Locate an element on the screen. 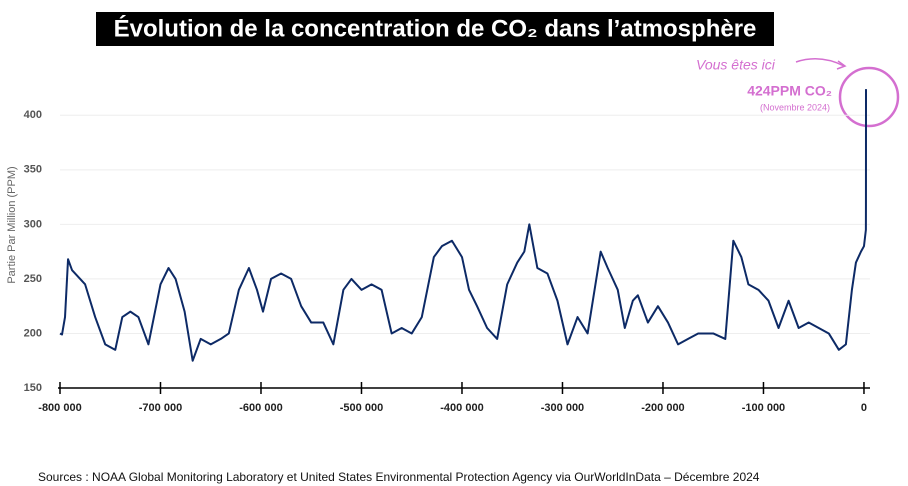 The image size is (908, 486). annotation: (Novembre 2024) is located at coordinates (795, 107).